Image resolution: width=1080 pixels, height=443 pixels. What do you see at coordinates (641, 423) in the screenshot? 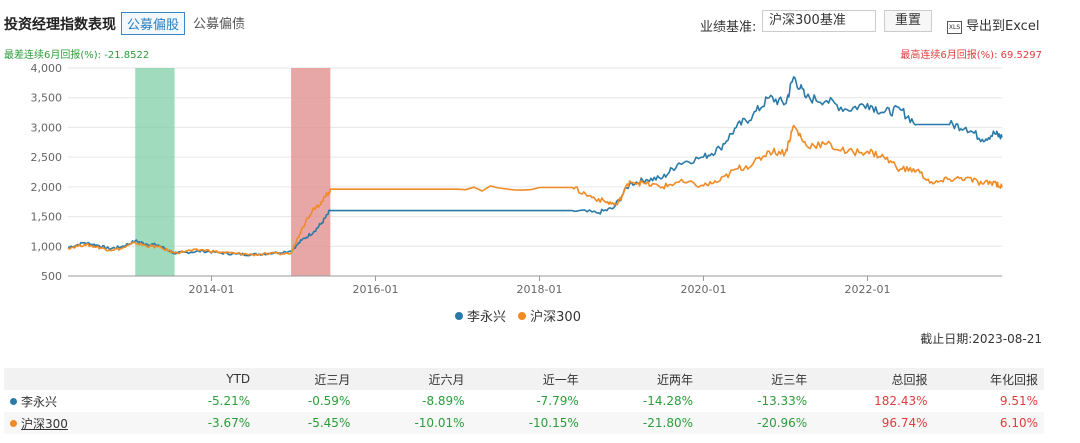
I see `table-cell: -21.80%` at bounding box center [641, 423].